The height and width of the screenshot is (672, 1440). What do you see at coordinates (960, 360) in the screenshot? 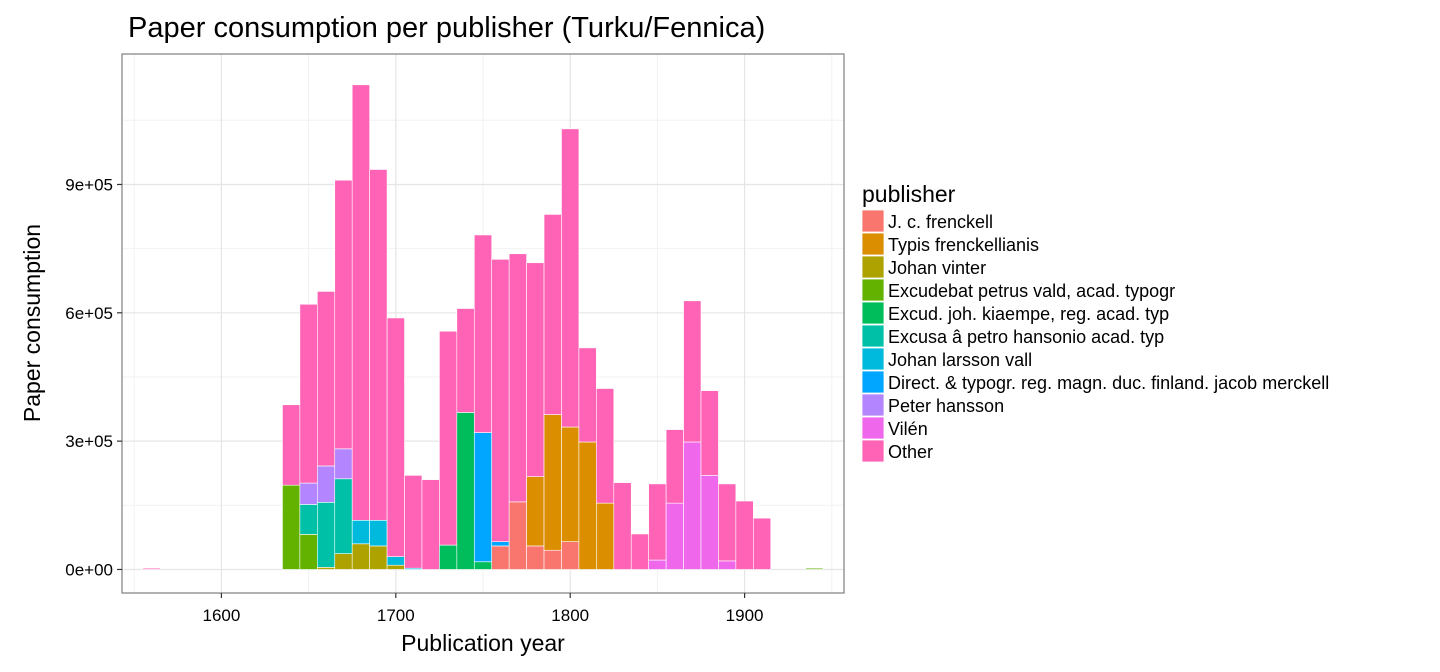
I see `legend-label: Johan larsson vall` at bounding box center [960, 360].